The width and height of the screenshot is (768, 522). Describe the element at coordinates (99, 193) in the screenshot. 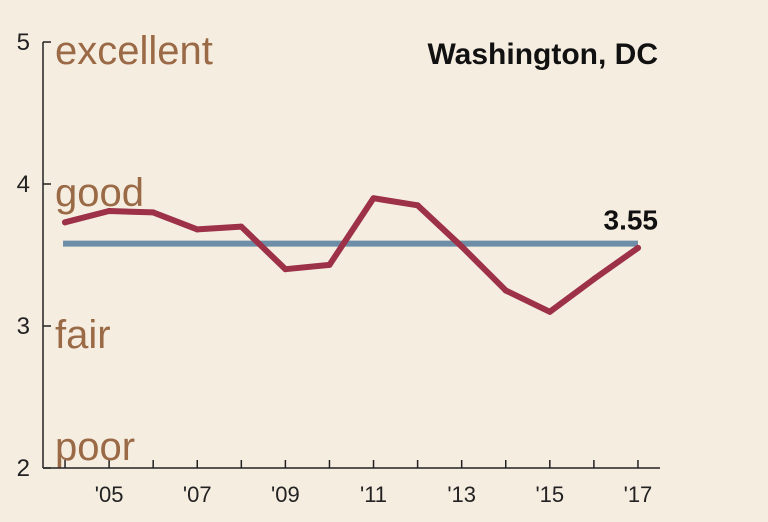

I see `rating-label-good: good` at that location.